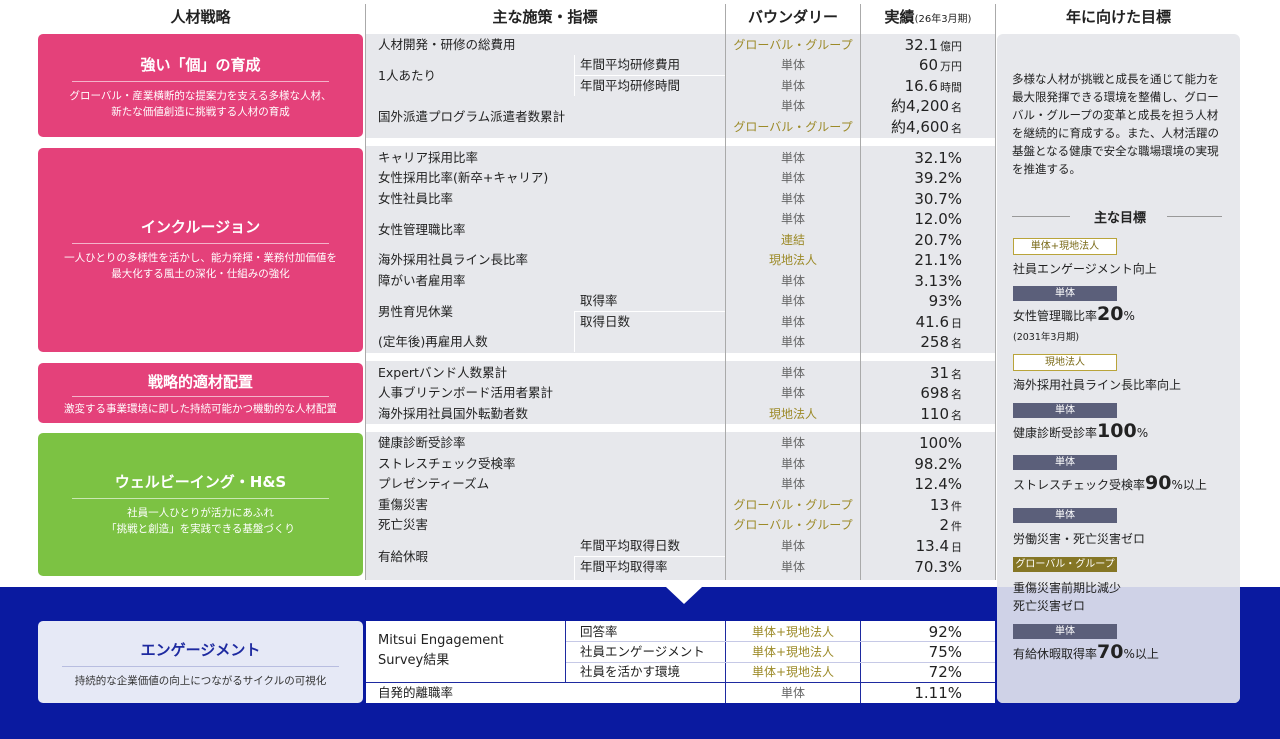  I want to click on result-unit: 万円, so click(951, 66).